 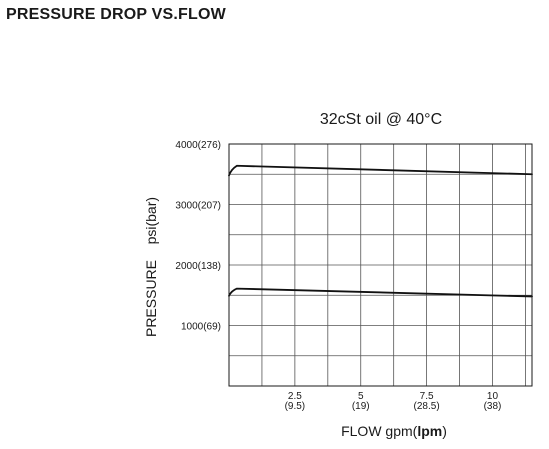 I want to click on x-tick-sublabel: (38), so click(x=493, y=406).